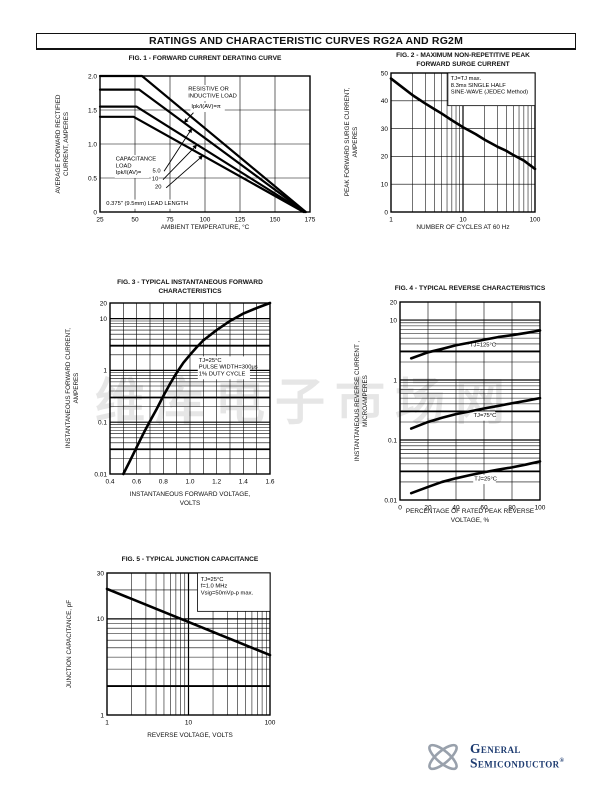 The width and height of the screenshot is (612, 792). I want to click on svg-text: 60, so click(484, 508).